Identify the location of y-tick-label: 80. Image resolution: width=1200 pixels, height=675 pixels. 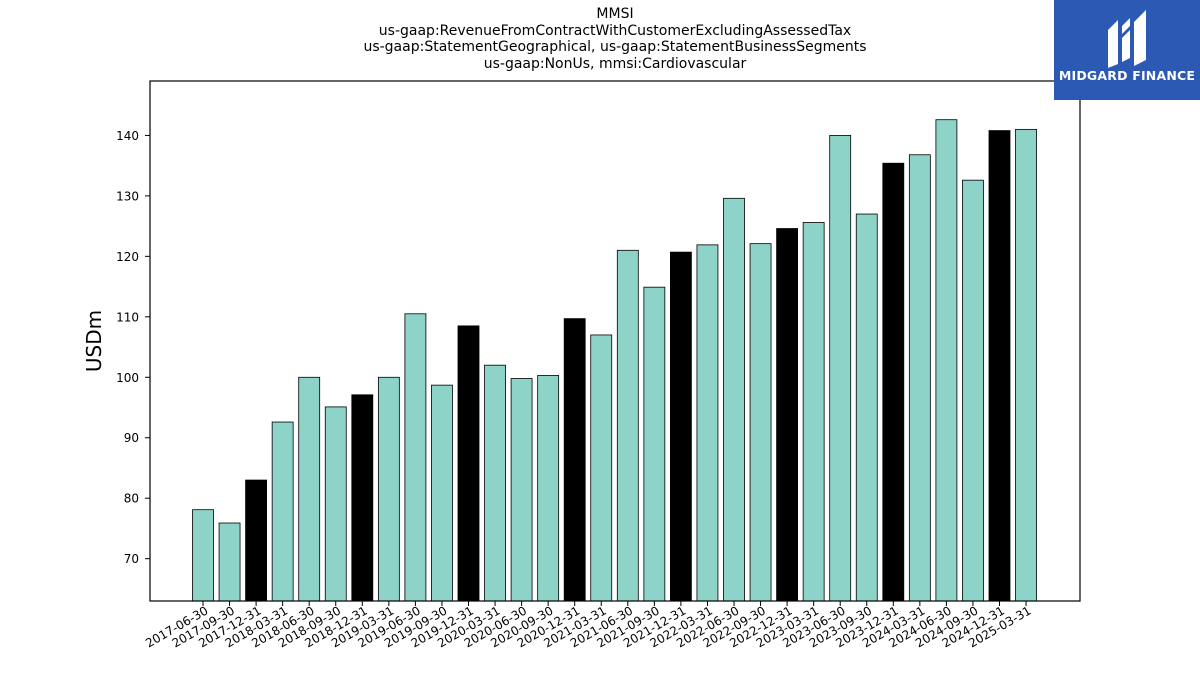
(131, 499).